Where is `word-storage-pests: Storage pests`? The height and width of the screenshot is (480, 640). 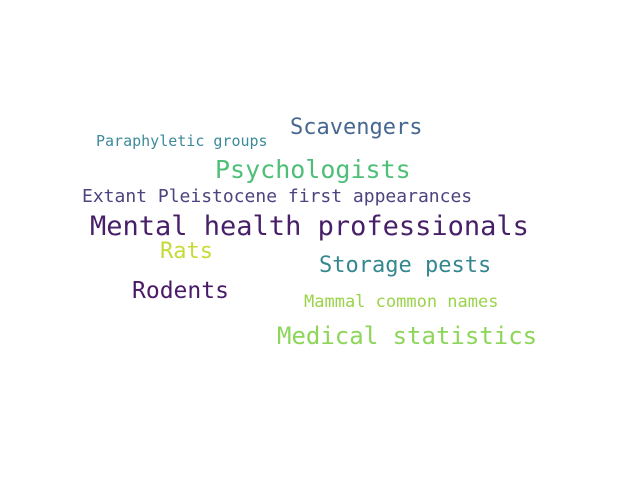
word-storage-pests: Storage pests is located at coordinates (405, 265).